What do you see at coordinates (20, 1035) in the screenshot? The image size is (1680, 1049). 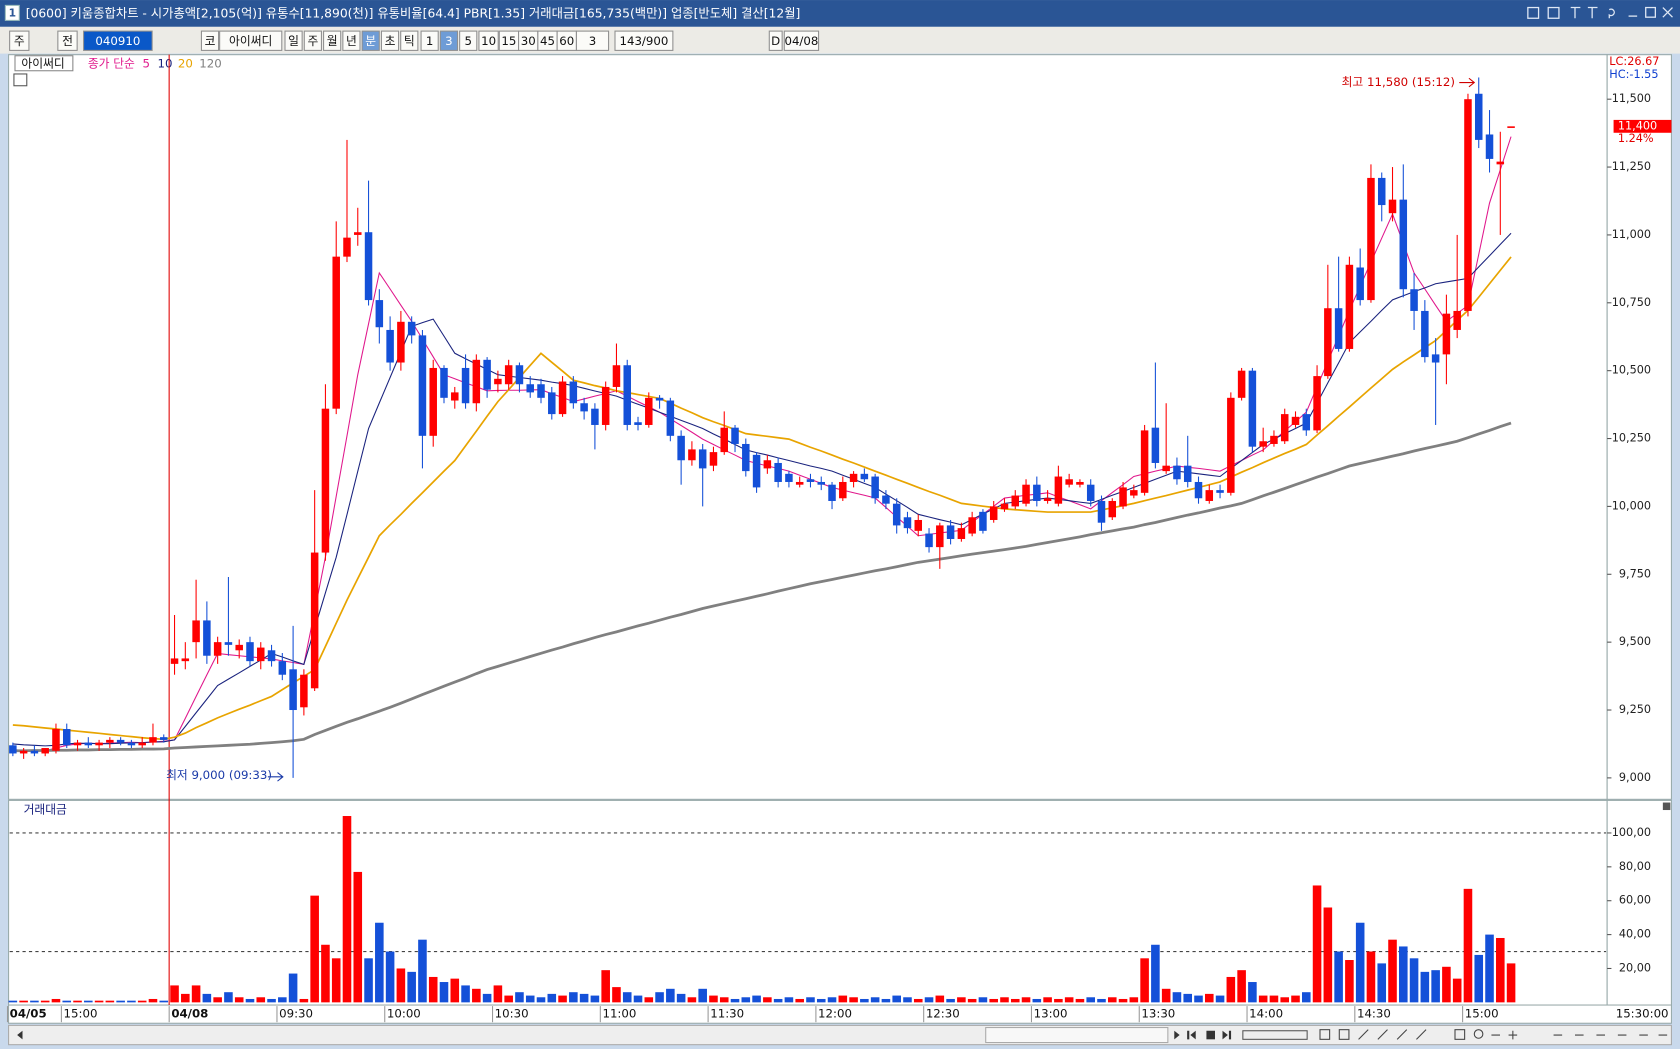 I see `scroll-left` at bounding box center [20, 1035].